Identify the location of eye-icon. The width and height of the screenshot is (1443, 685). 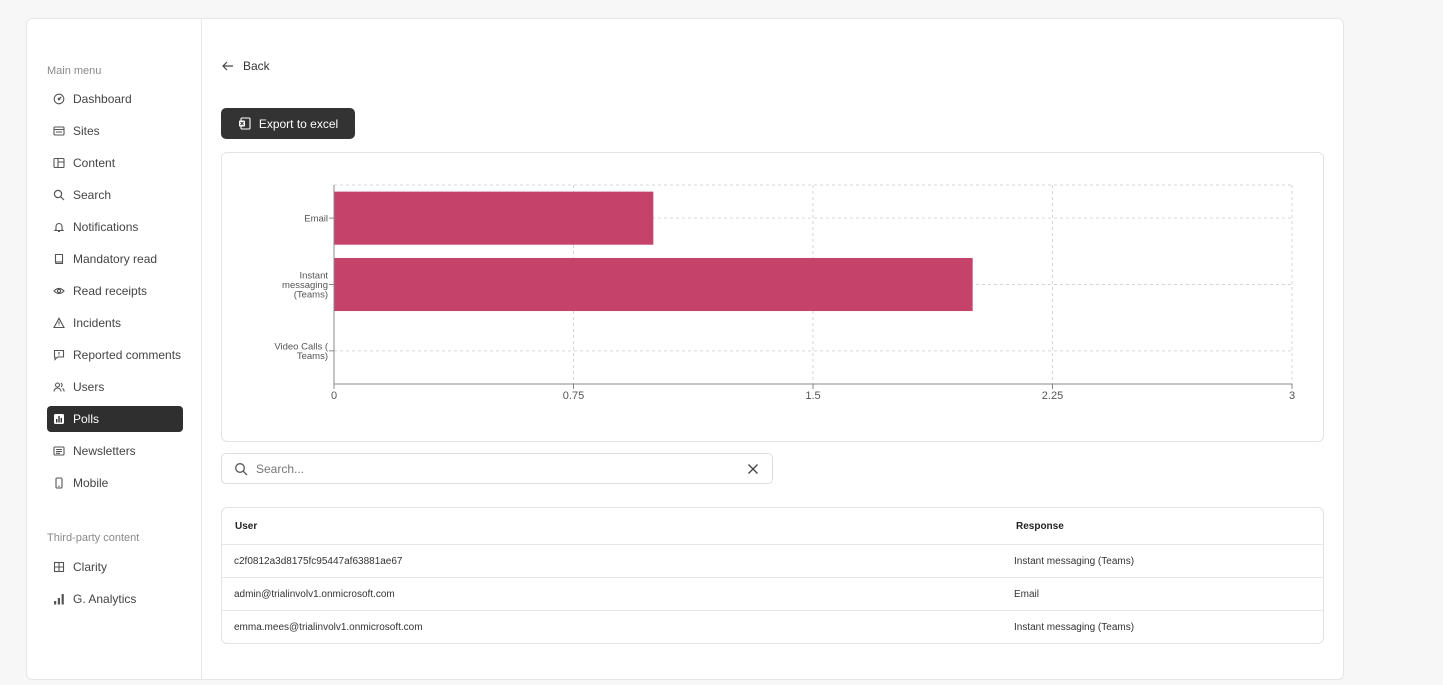
(59, 291).